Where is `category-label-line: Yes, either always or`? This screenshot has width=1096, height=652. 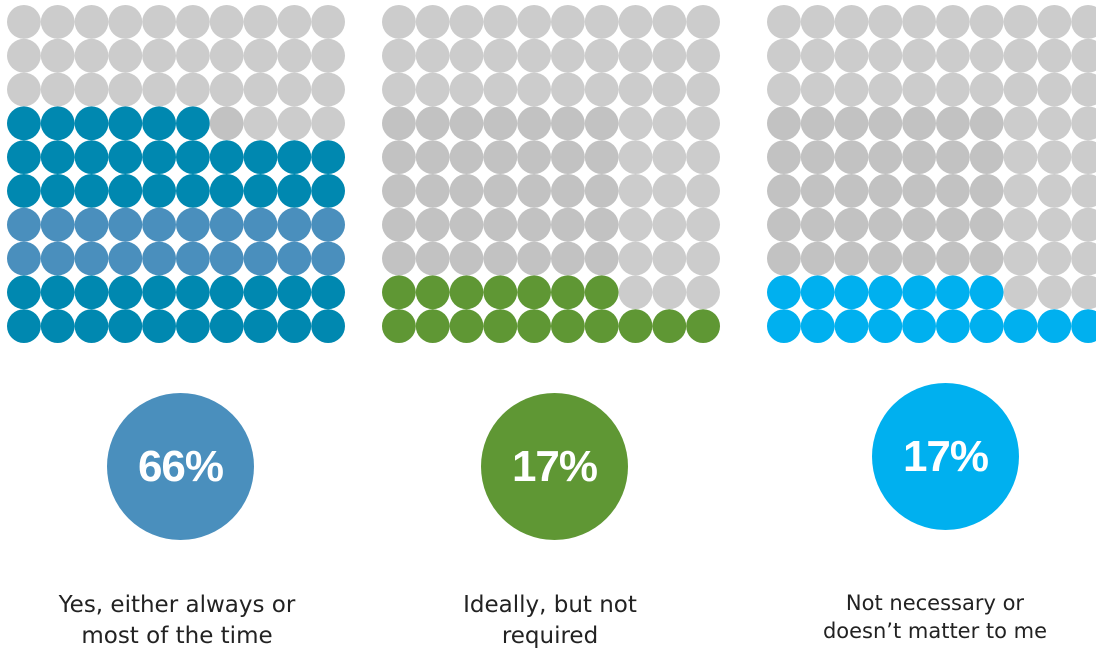 category-label-line: Yes, either always or is located at coordinates (177, 605).